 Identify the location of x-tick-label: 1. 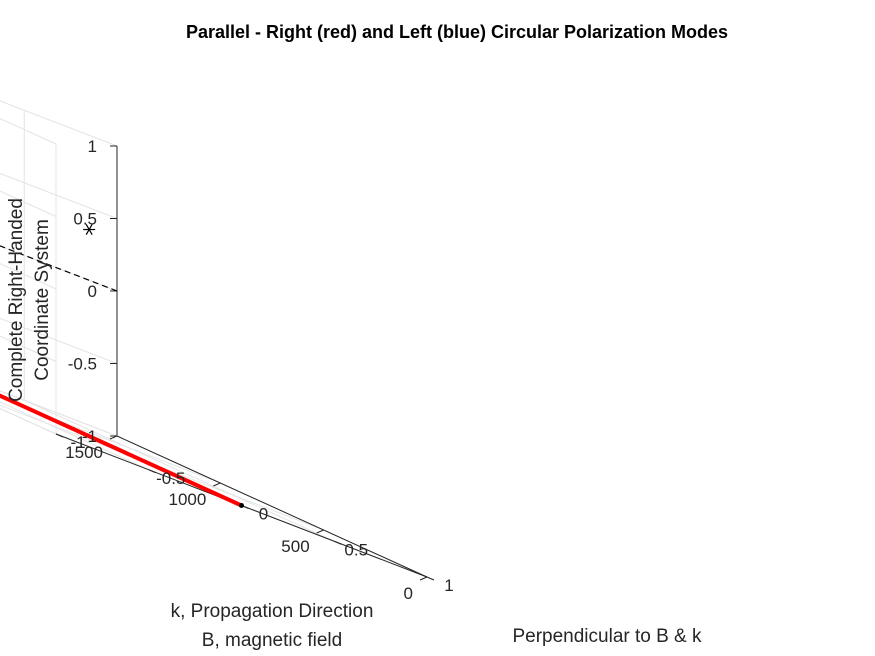
(448, 585).